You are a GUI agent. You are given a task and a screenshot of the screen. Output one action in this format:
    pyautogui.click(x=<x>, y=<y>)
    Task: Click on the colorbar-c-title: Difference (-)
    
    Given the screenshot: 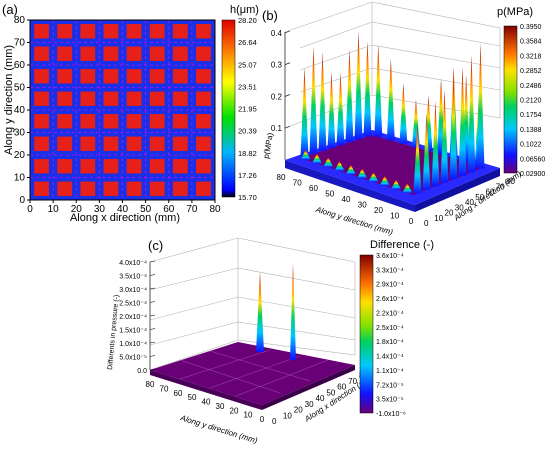 What is the action you would take?
    pyautogui.click(x=402, y=245)
    